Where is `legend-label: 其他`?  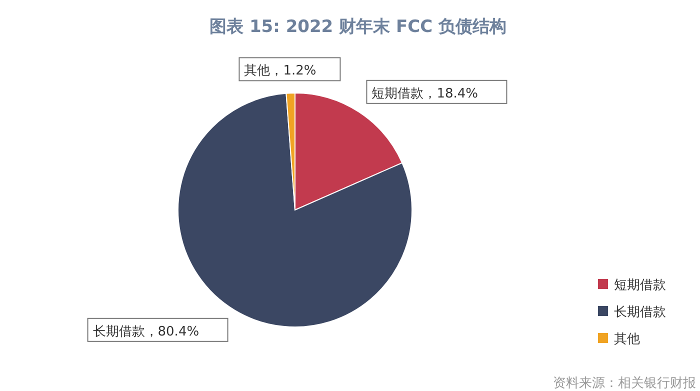 legend-label: 其他 is located at coordinates (627, 339).